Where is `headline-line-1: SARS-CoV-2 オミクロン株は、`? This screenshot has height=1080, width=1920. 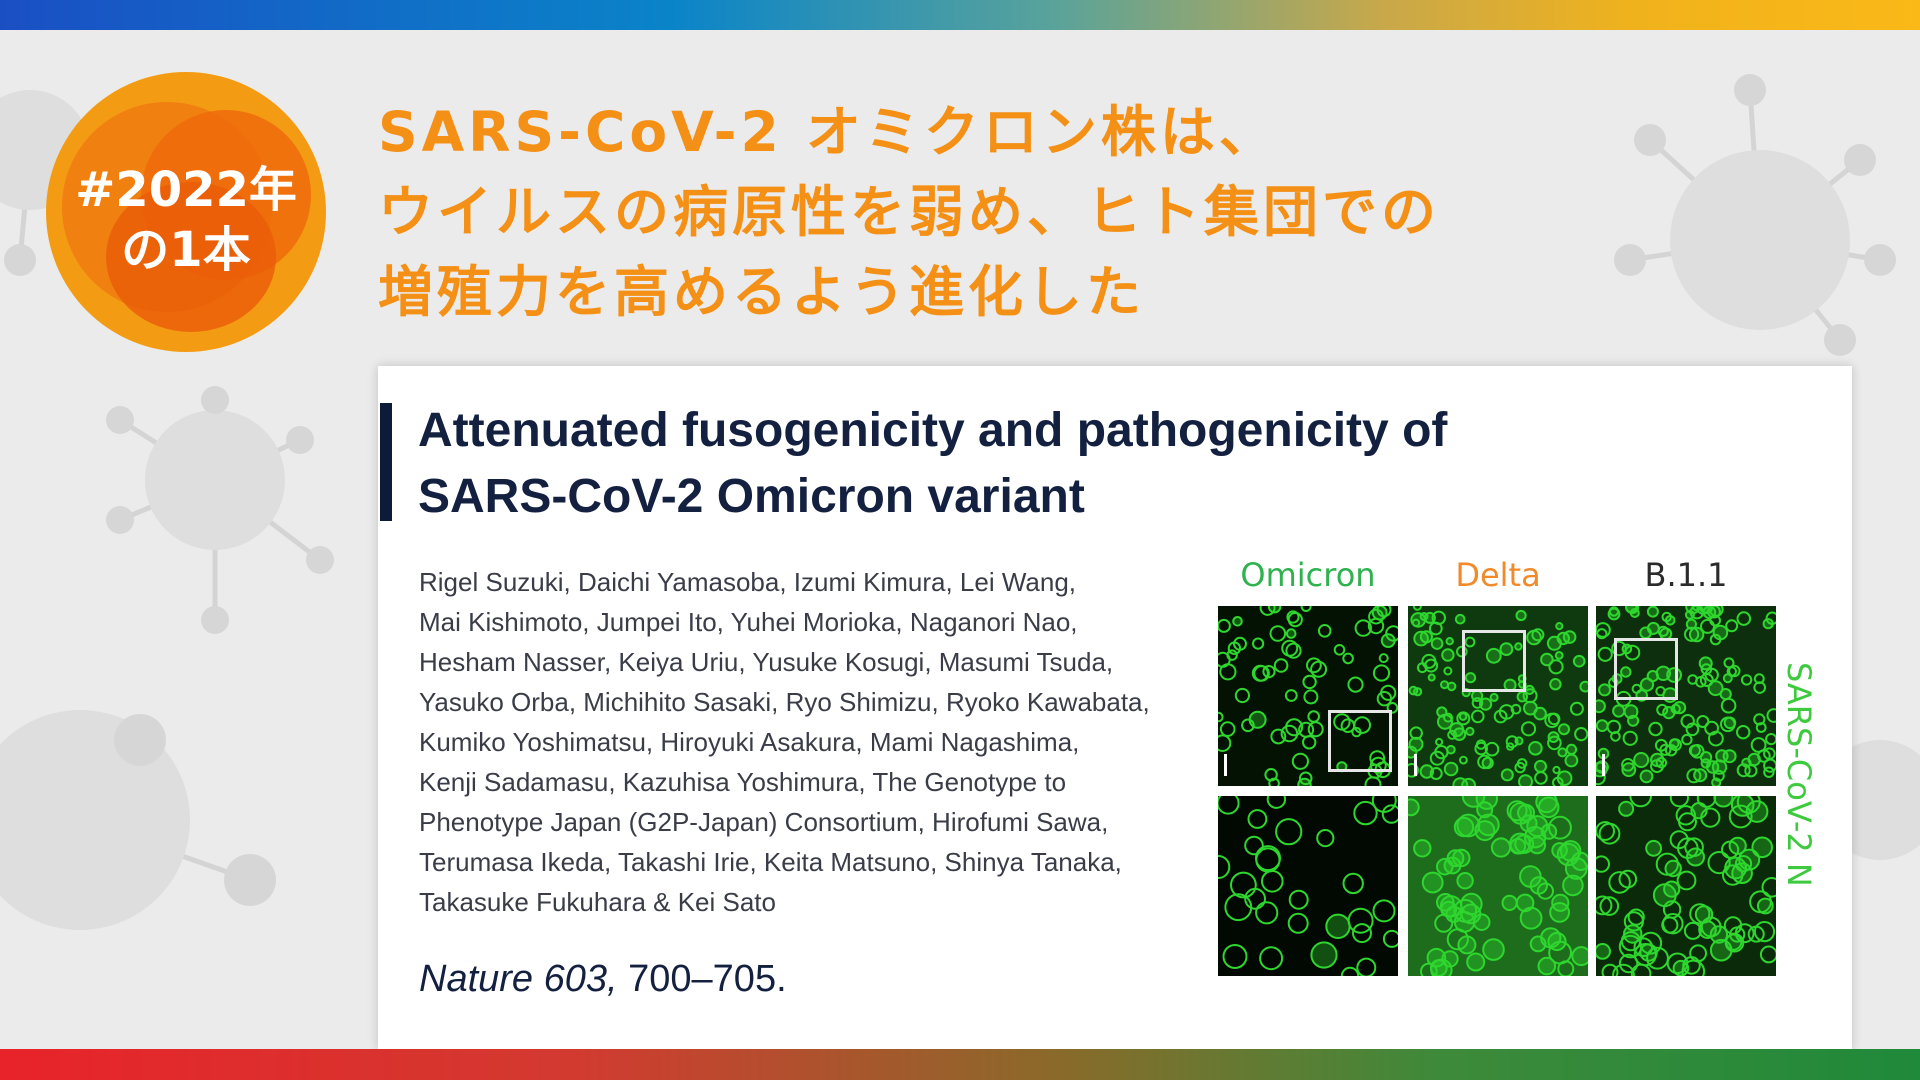 headline-line-1: SARS-CoV-2 オミクロン株は、 is located at coordinates (828, 132).